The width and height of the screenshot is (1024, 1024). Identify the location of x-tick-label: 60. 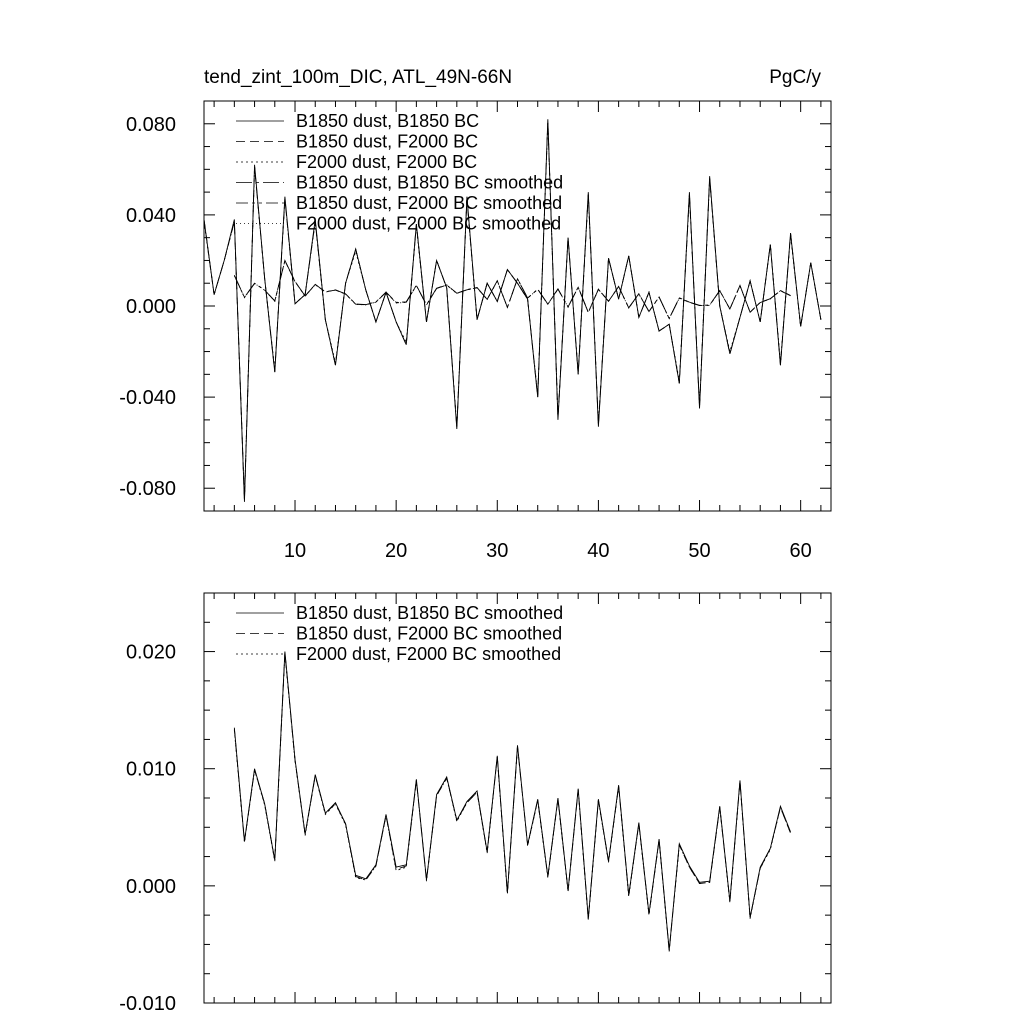
(801, 551).